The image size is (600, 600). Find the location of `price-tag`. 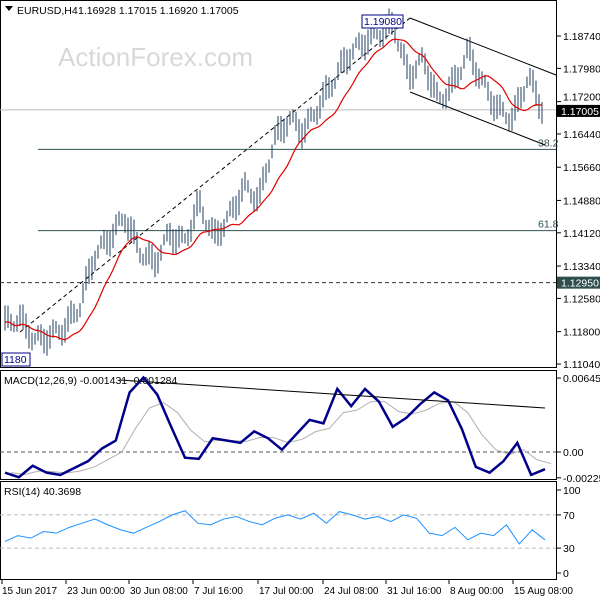

price-tag is located at coordinates (578, 110).